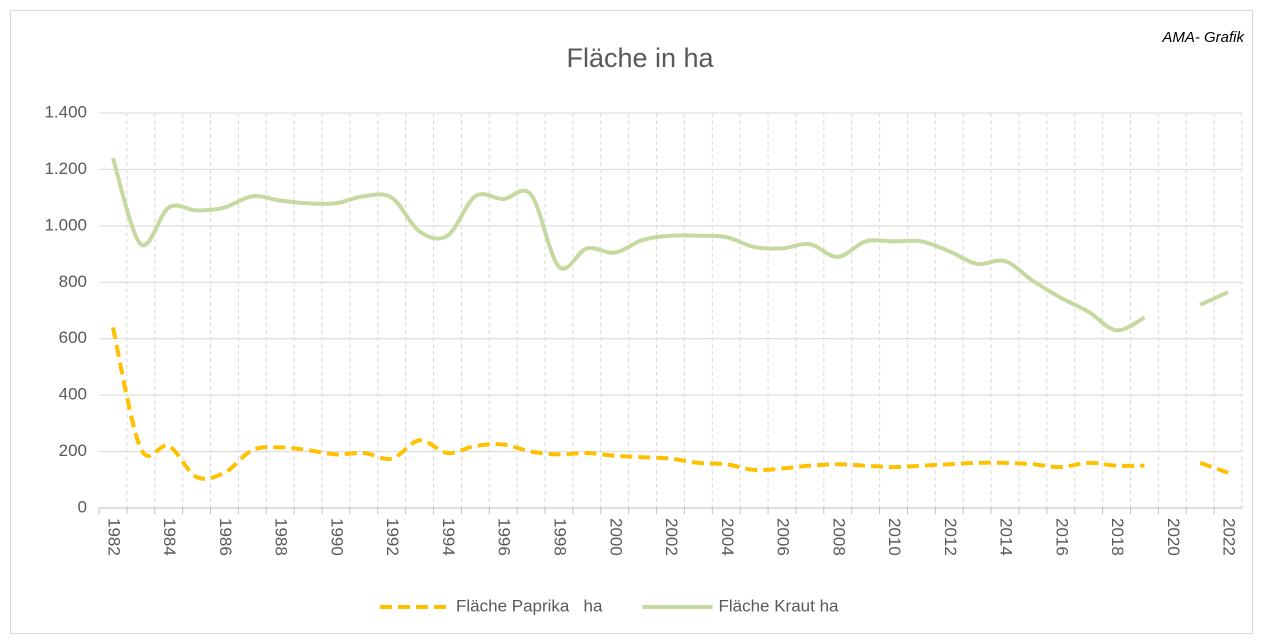 The image size is (1263, 639). I want to click on x-tick-label: 1984, so click(169, 537).